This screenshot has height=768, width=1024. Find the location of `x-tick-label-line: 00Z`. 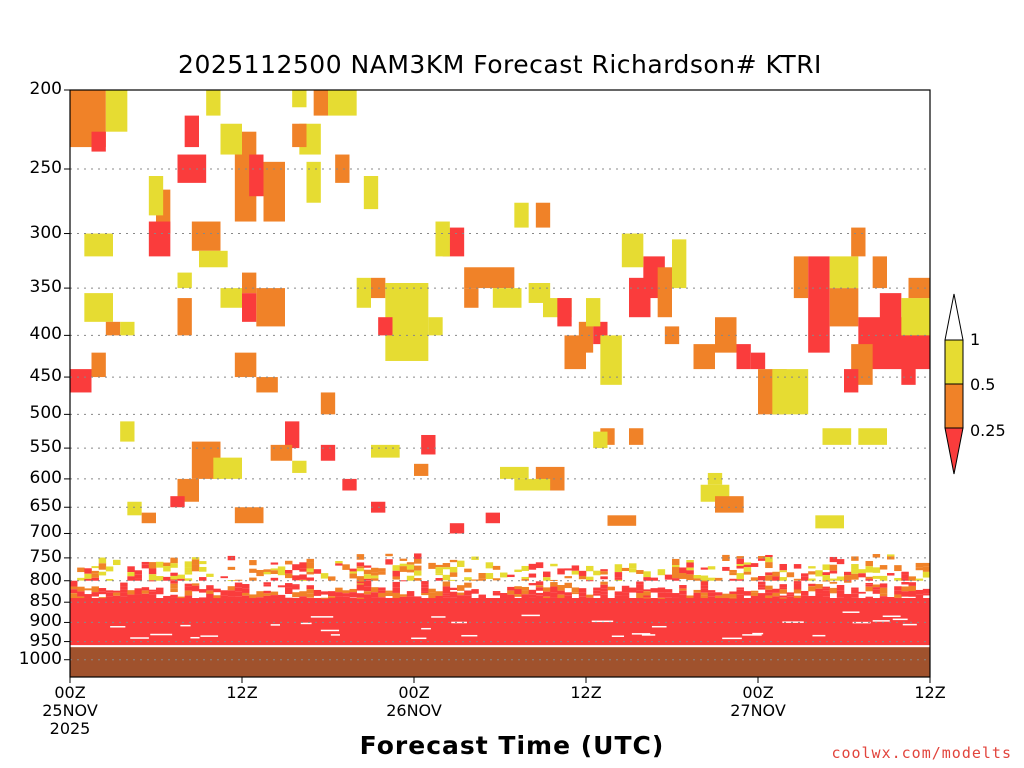

x-tick-label-line: 00Z is located at coordinates (70, 692).